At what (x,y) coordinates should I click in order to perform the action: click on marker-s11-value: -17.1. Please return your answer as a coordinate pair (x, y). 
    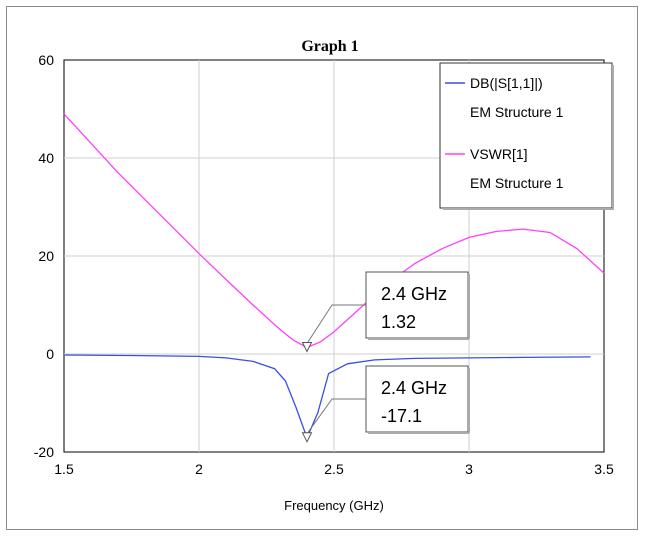
    Looking at the image, I should click on (401, 416).